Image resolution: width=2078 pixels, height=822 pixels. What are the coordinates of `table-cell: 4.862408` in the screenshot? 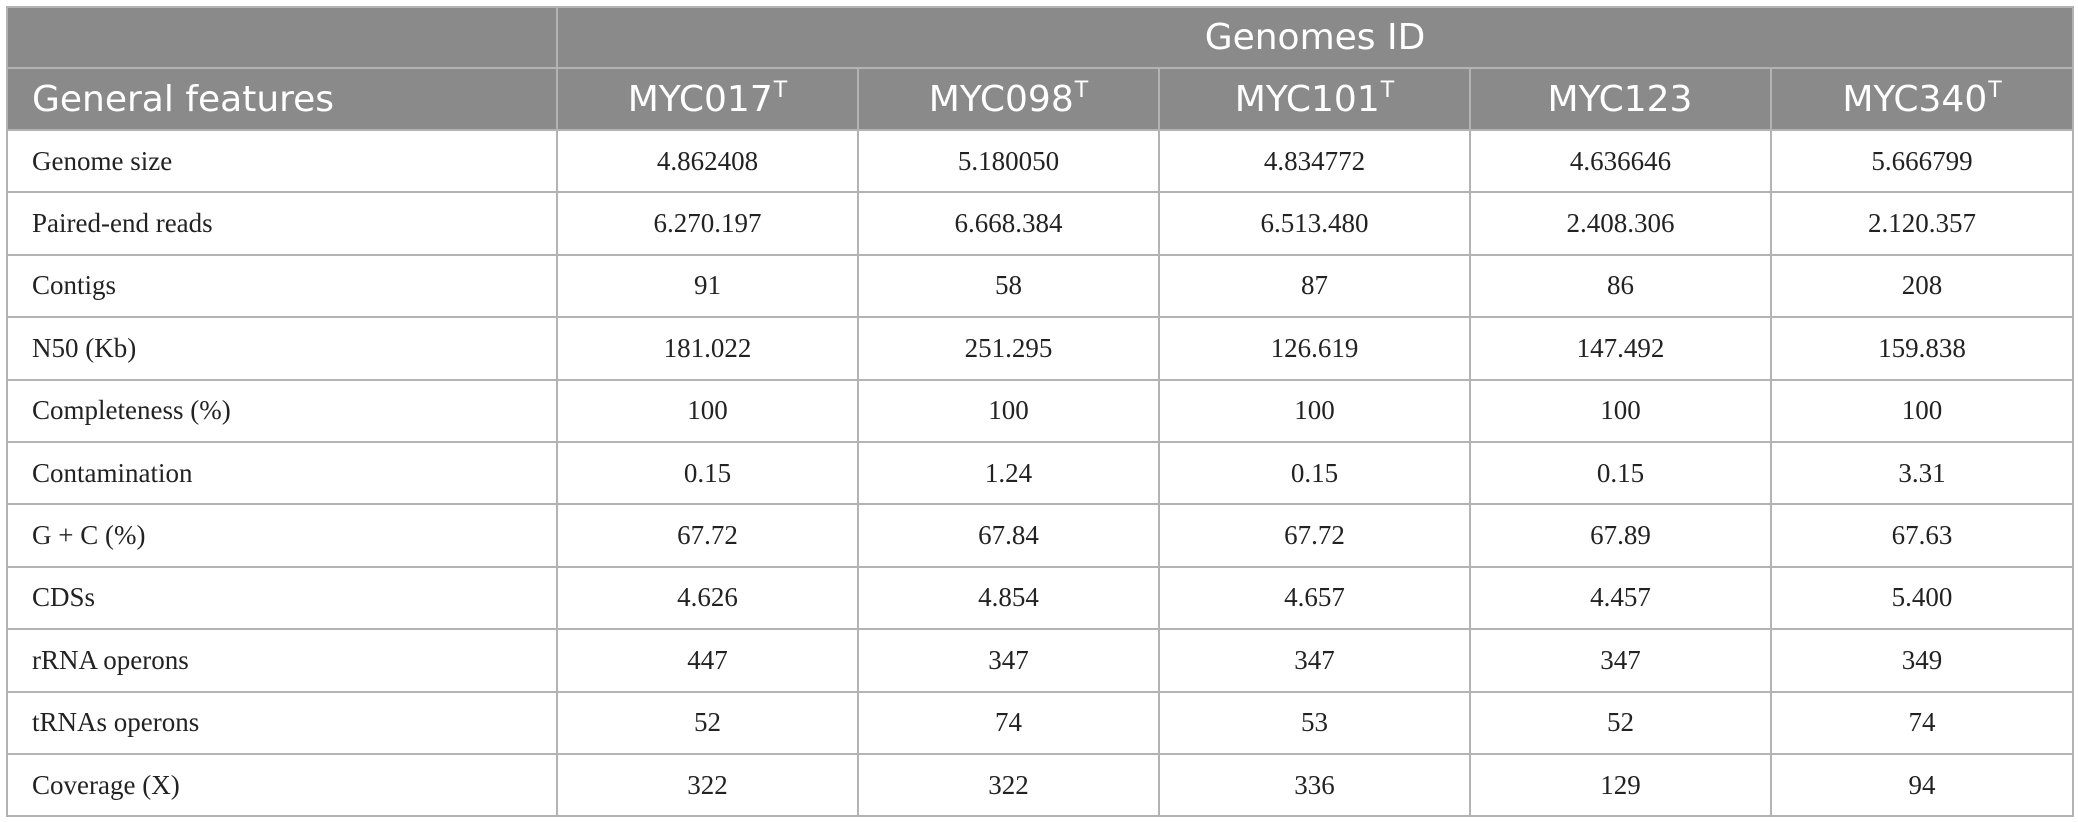 It's located at (707, 161).